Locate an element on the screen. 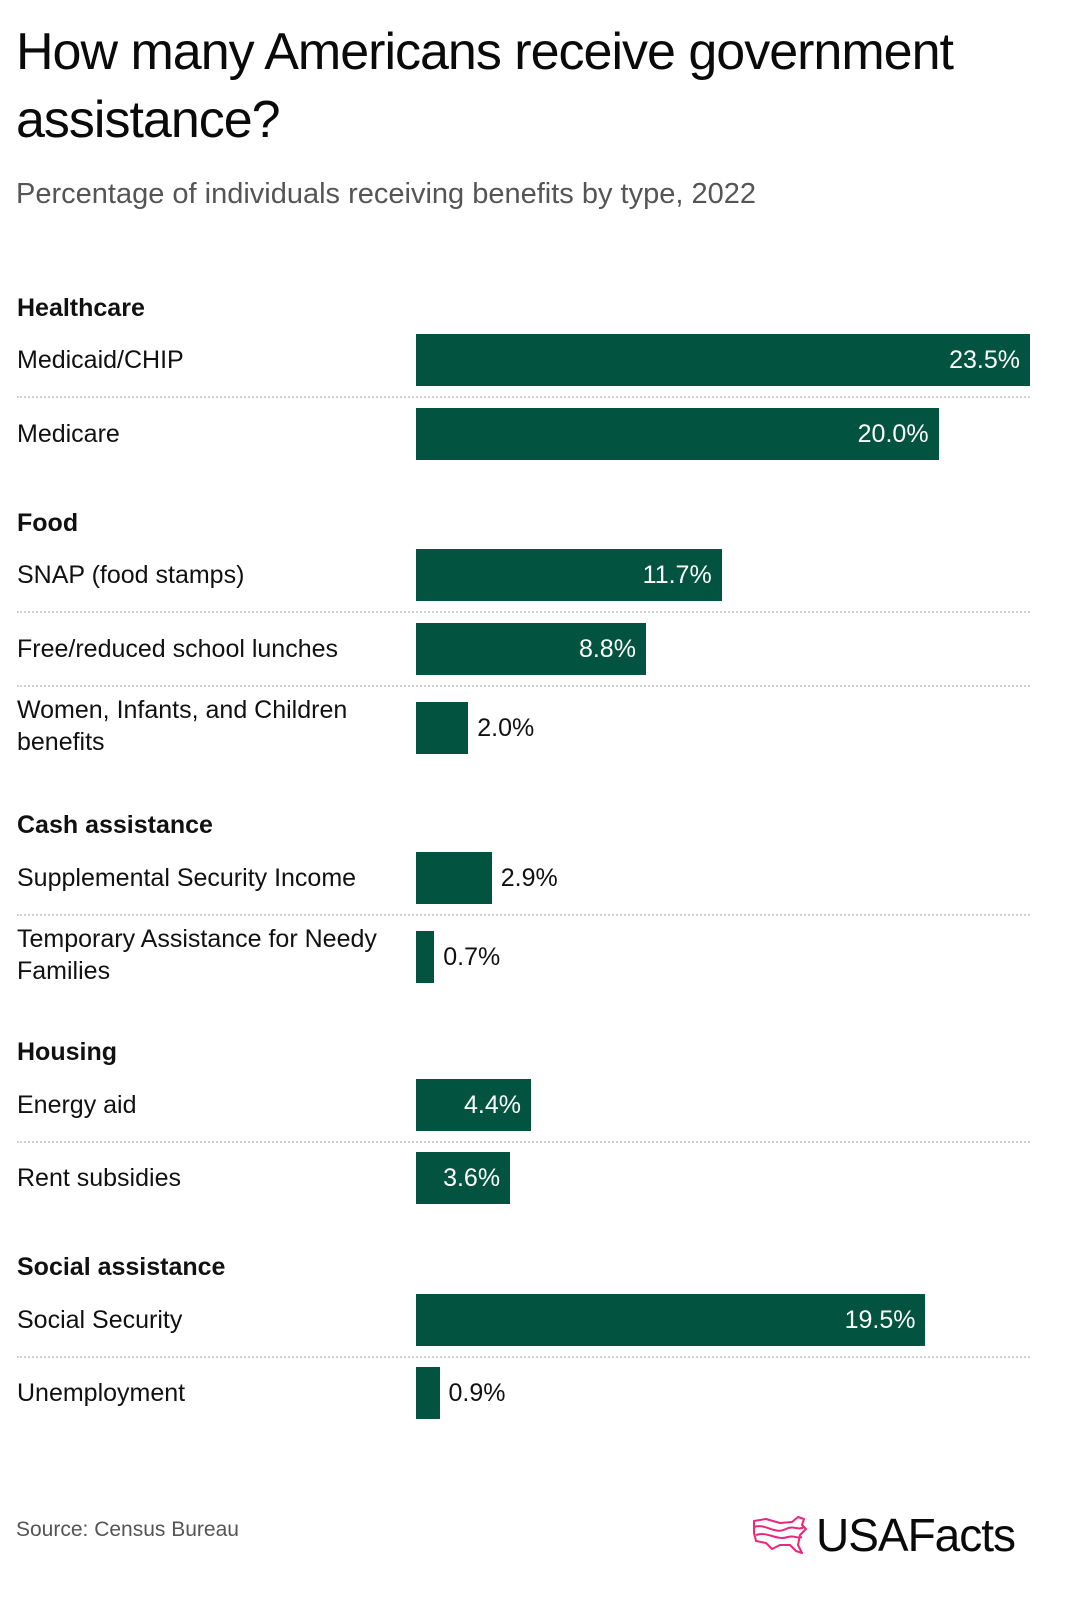  source-note: Source: Census Bureau is located at coordinates (127, 1529).